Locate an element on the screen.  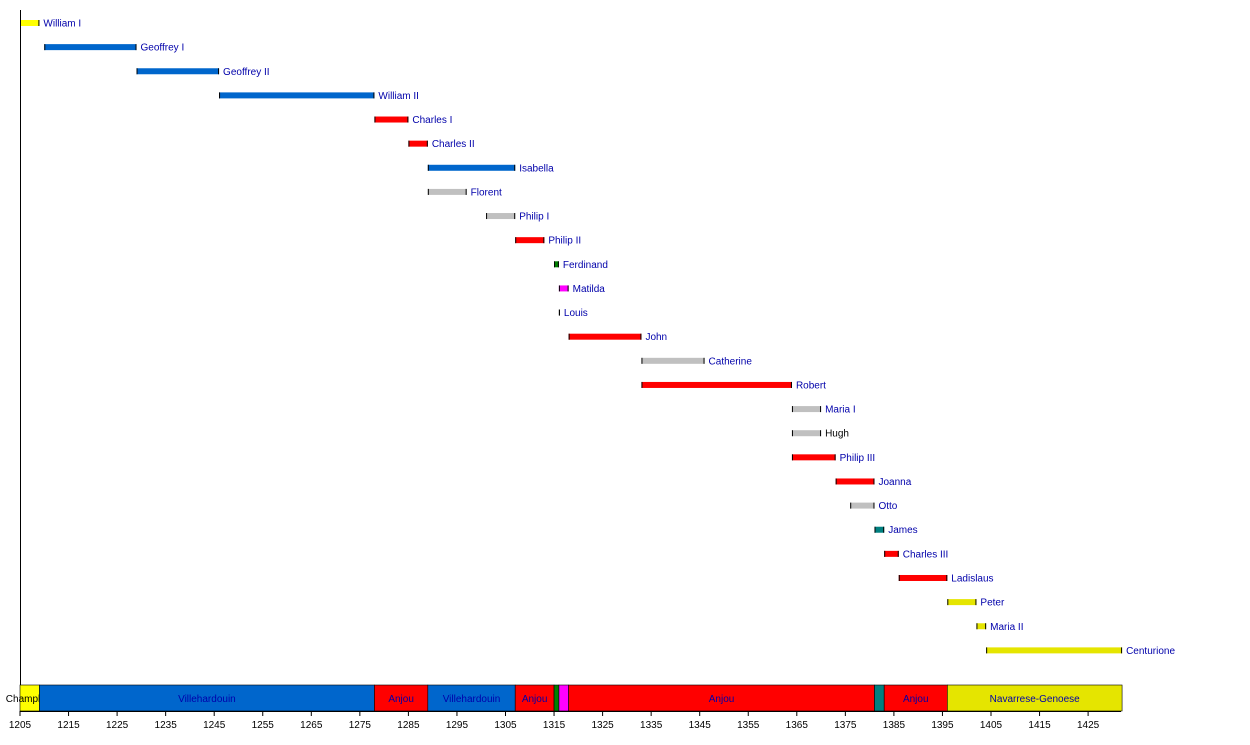
ruler-label: Matilda is located at coordinates (589, 289).